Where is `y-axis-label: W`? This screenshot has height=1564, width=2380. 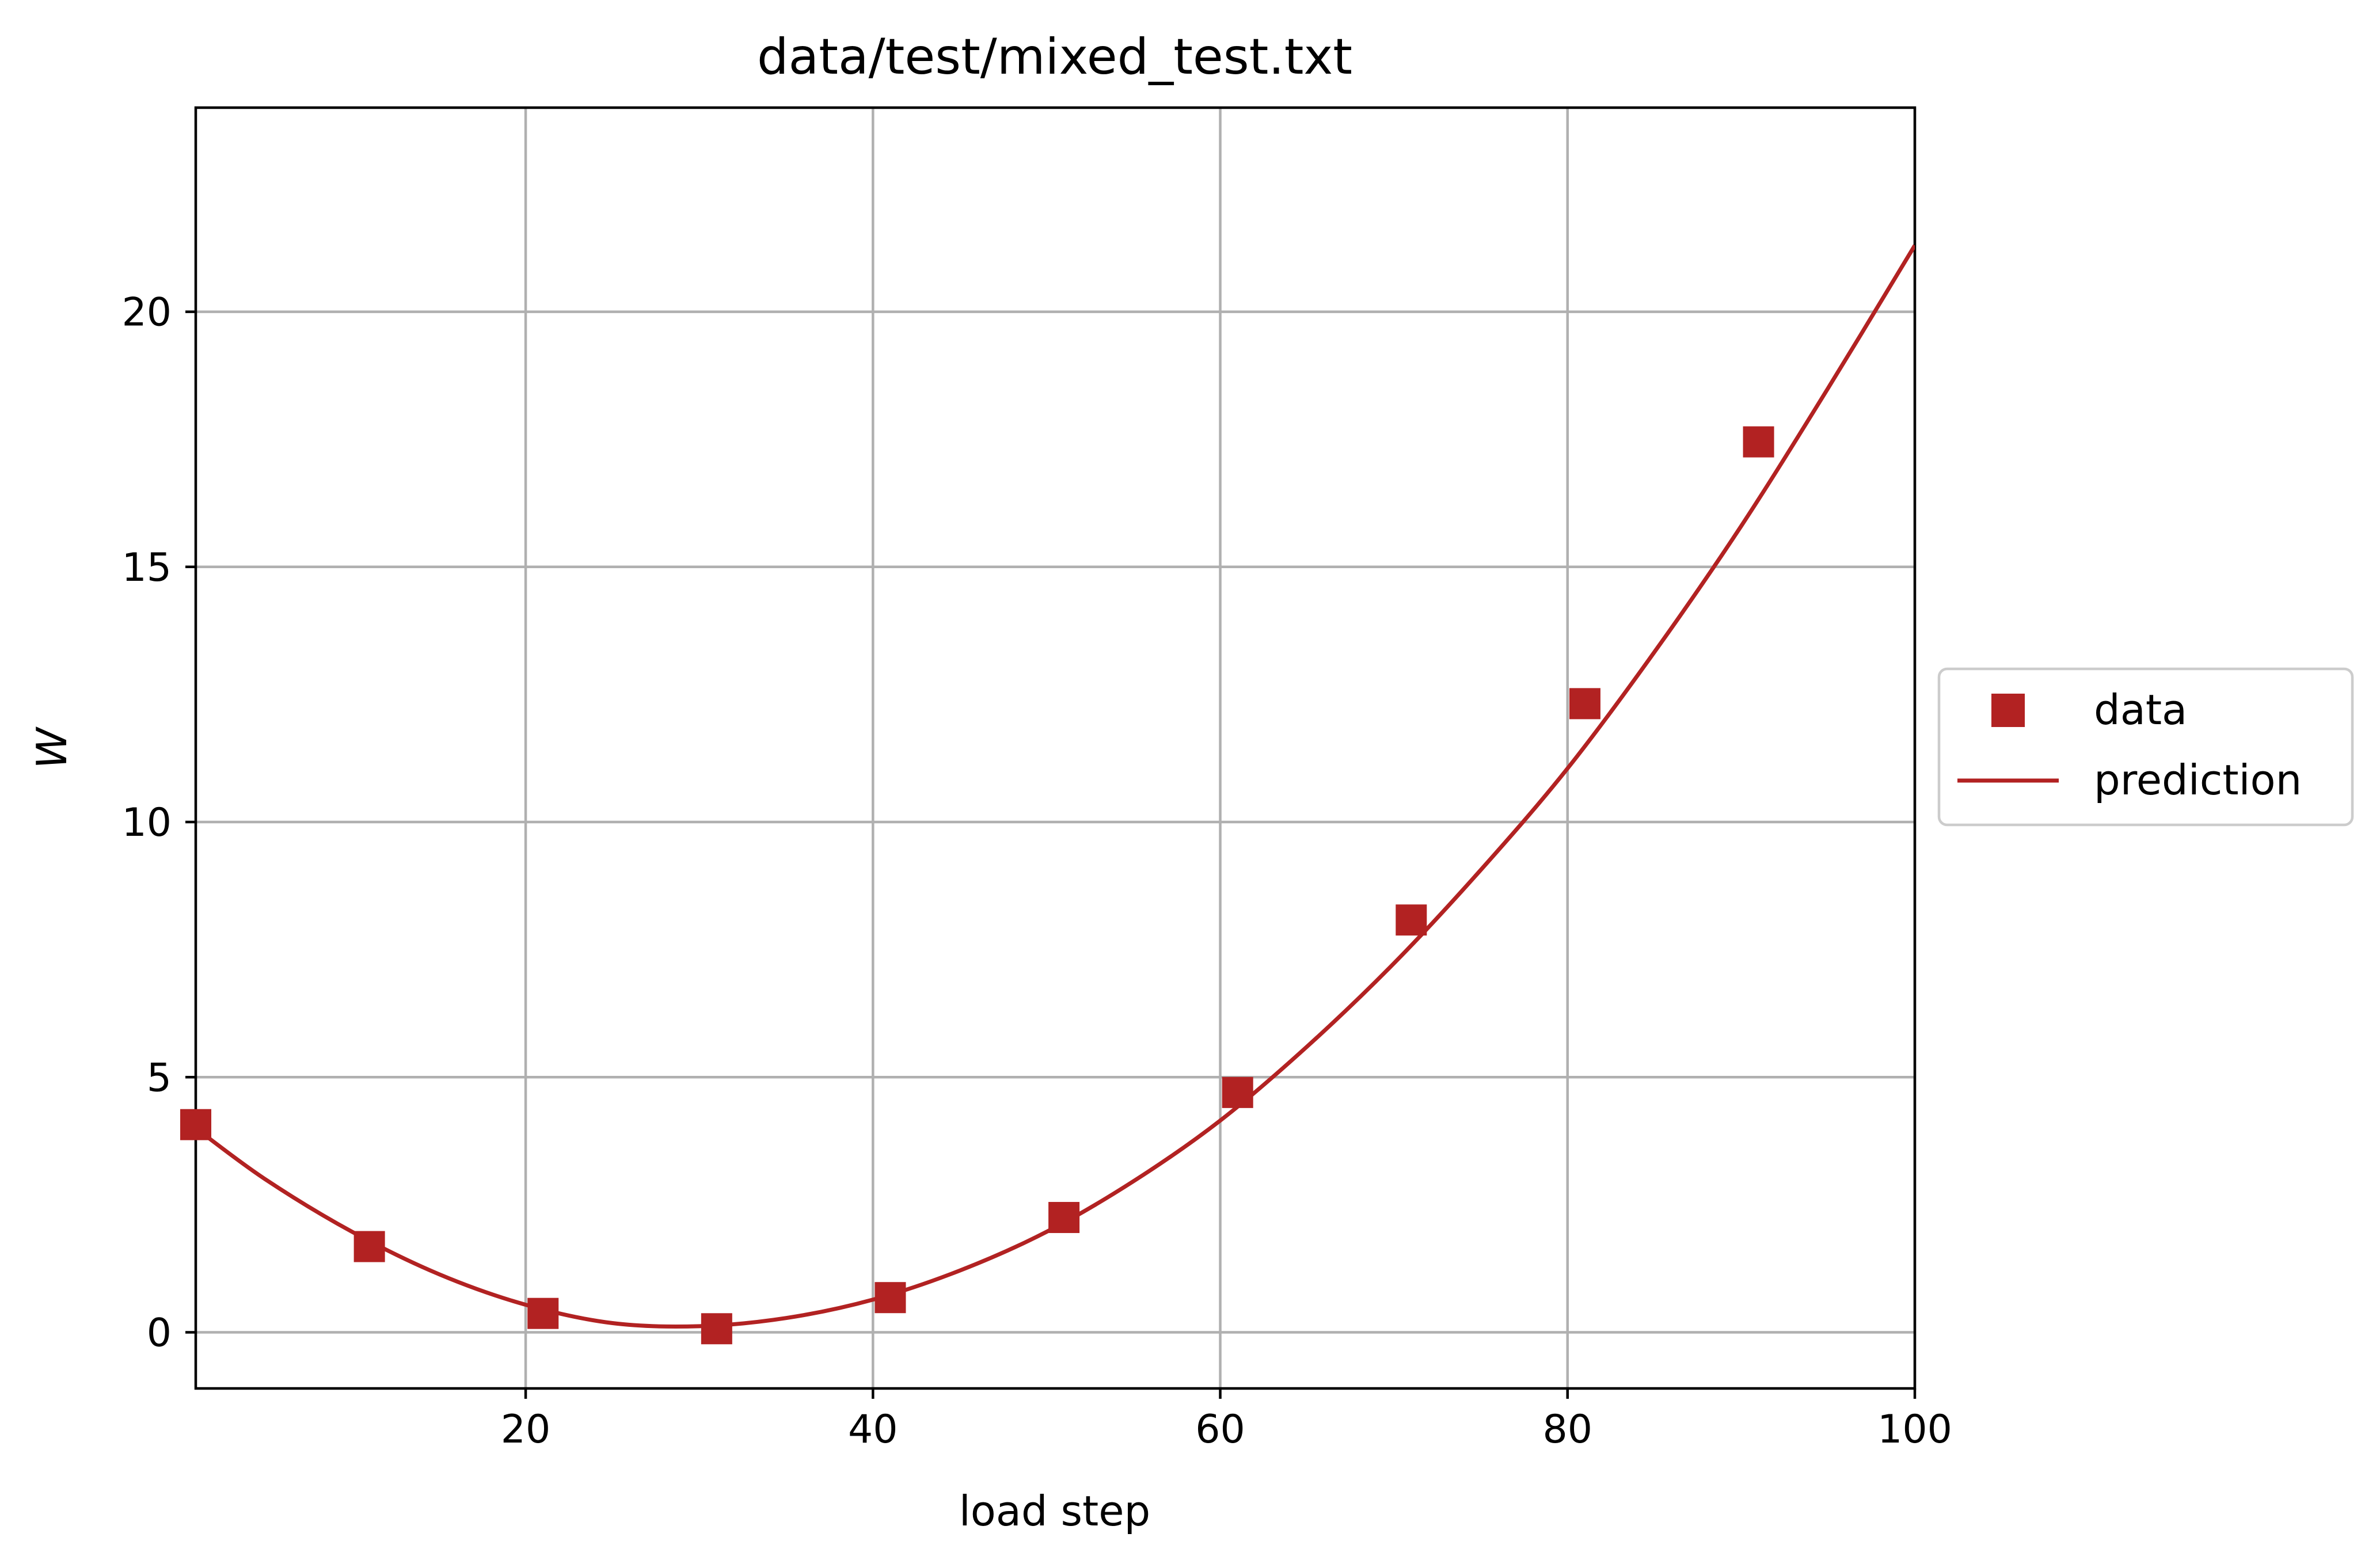
y-axis-label: W is located at coordinates (52, 747).